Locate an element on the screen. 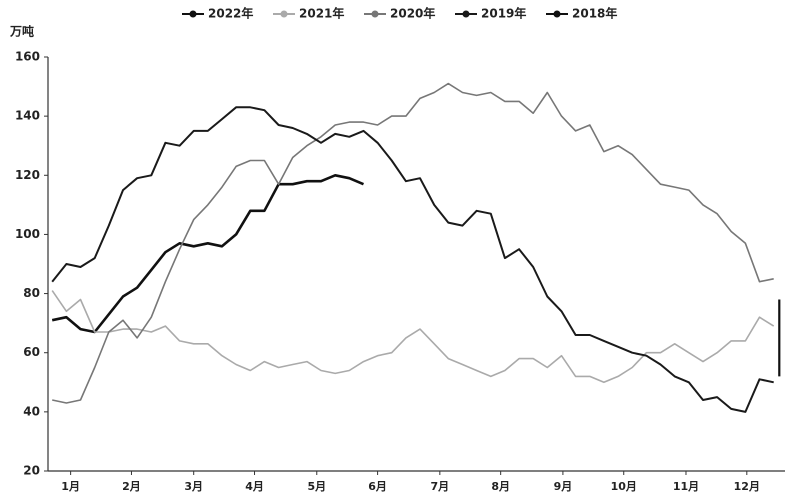 The width and height of the screenshot is (798, 502). y-axis-label: 万吨 is located at coordinates (21, 31).